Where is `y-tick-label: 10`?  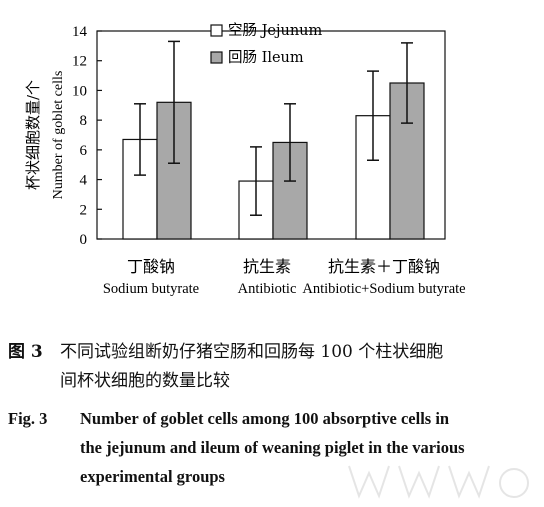 y-tick-label: 10 is located at coordinates (79, 91).